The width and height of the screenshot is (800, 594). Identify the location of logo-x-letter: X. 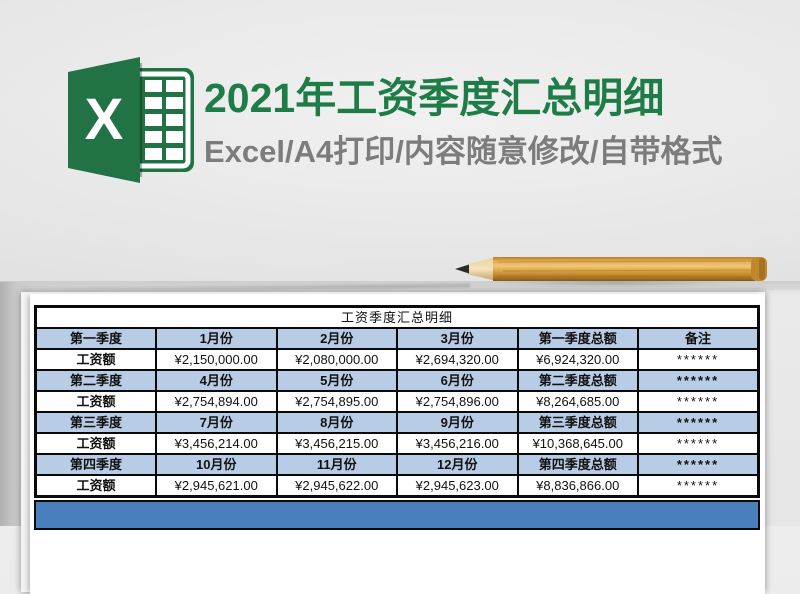
(104, 119).